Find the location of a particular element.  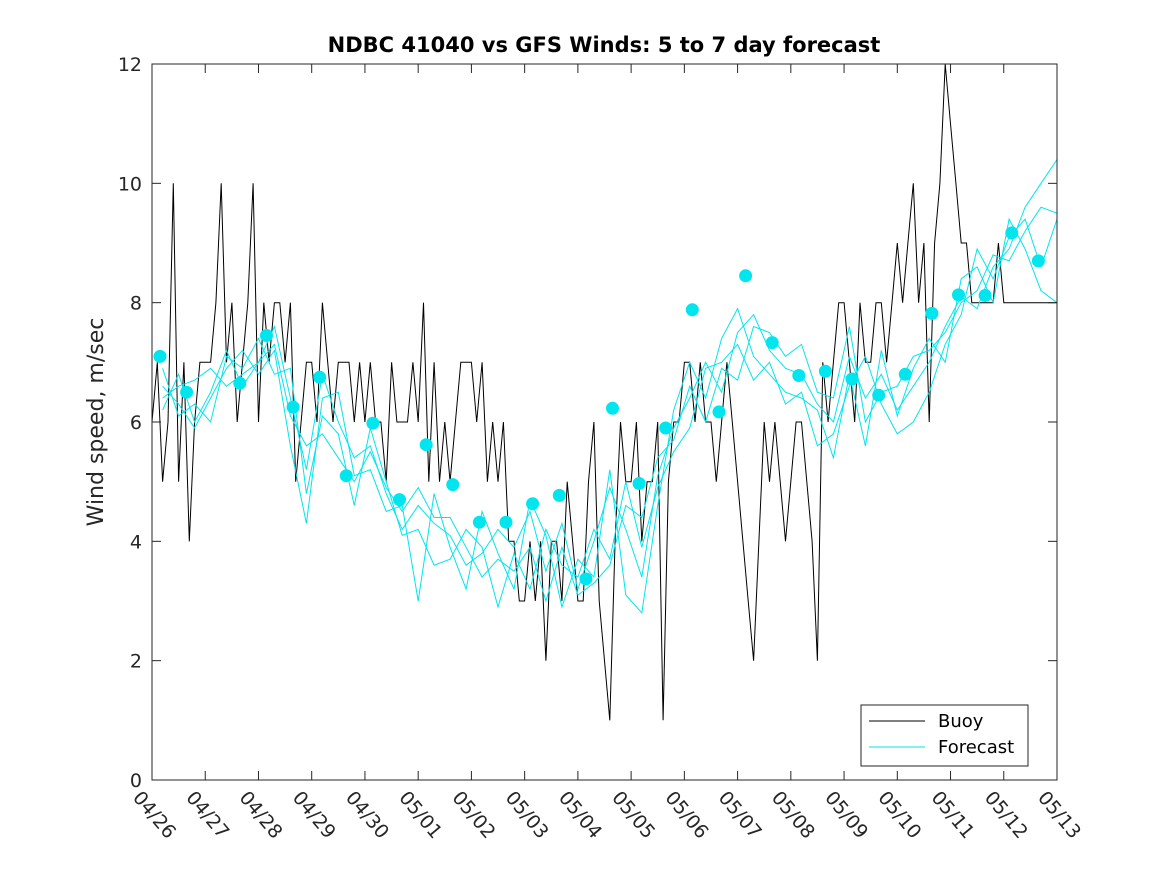

legend-box is located at coordinates (944, 735).